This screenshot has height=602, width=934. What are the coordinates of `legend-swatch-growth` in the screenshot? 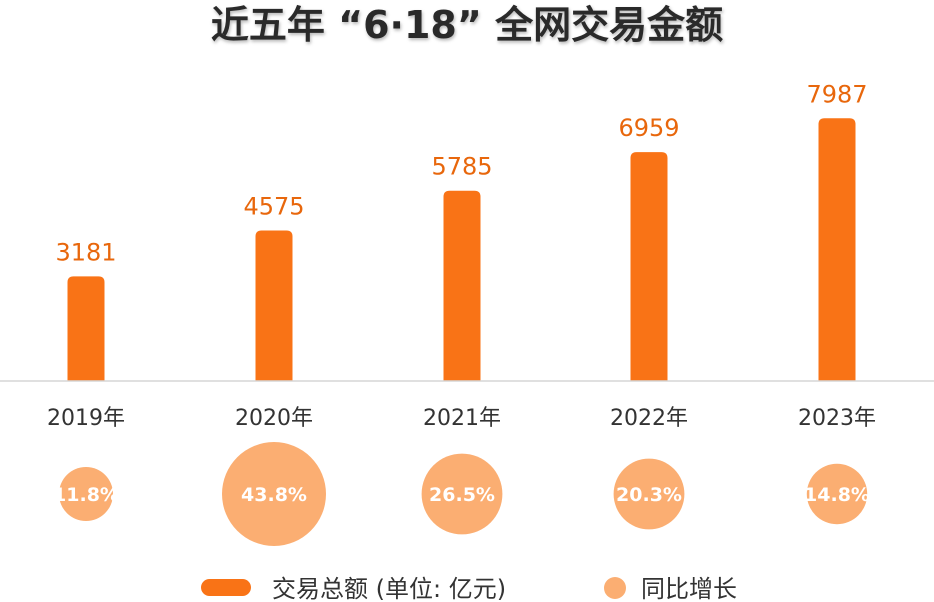 It's located at (615, 588).